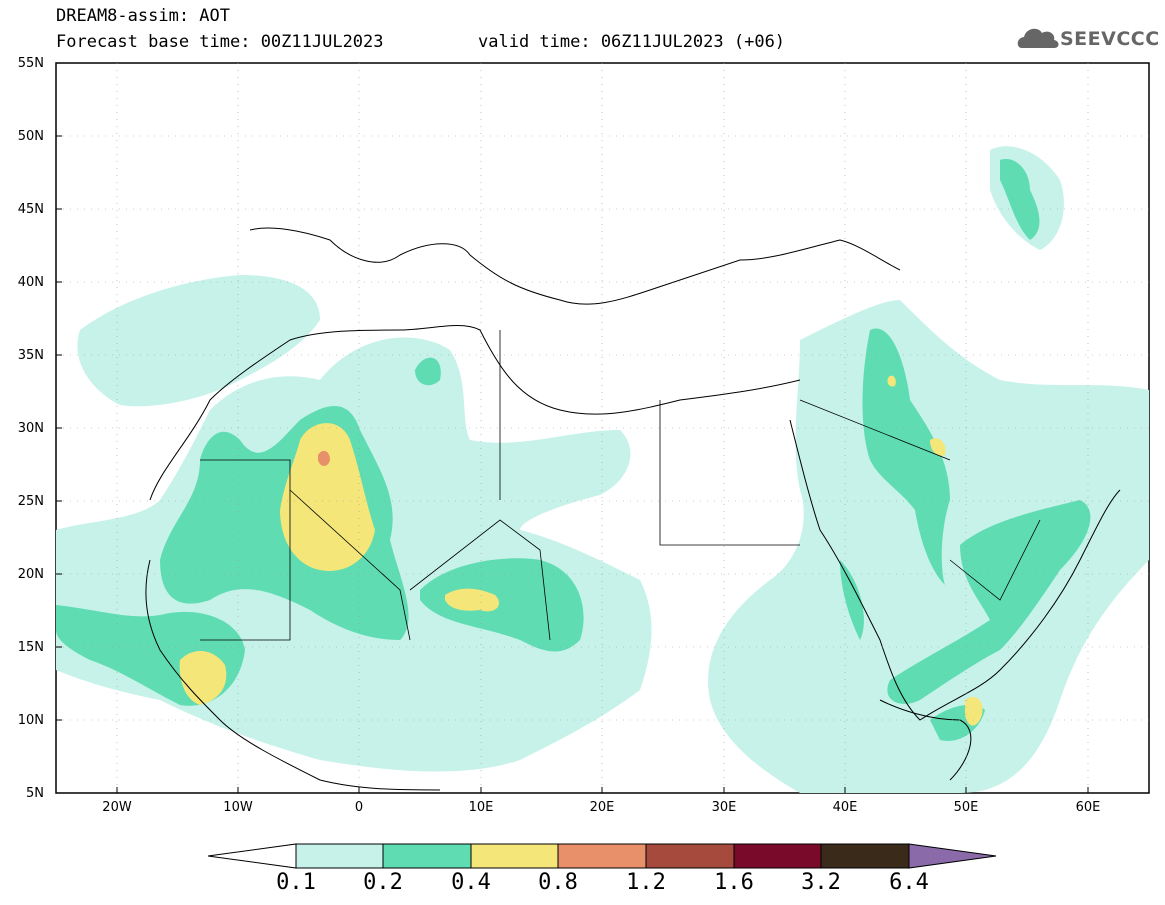  What do you see at coordinates (359, 807) in the screenshot?
I see `xtick-label: 0` at bounding box center [359, 807].